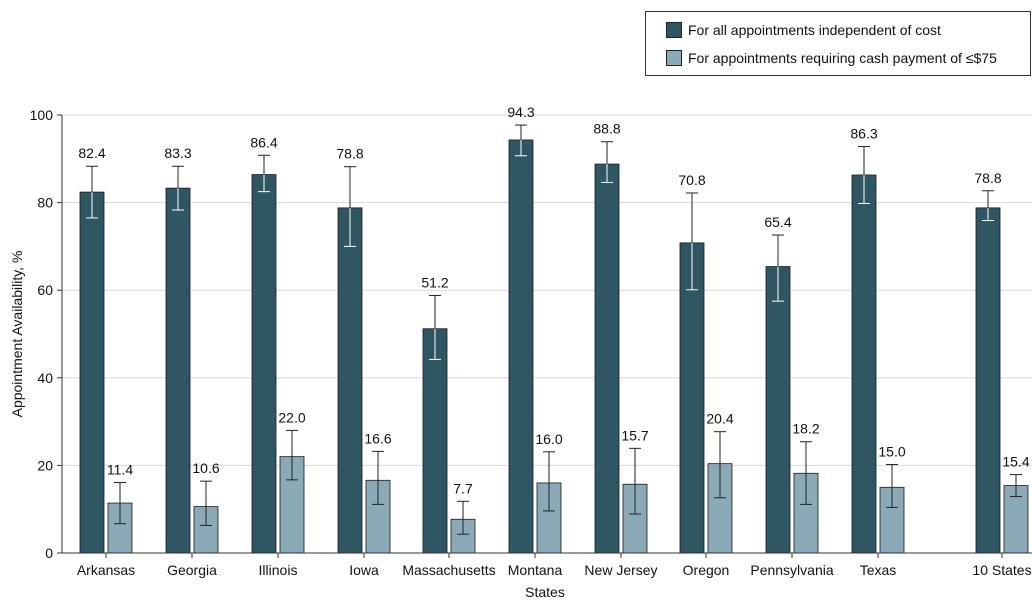 The height and width of the screenshot is (603, 1032). What do you see at coordinates (777, 222) in the screenshot?
I see `value-label-all-appointments-pennsylvania: 65.4` at bounding box center [777, 222].